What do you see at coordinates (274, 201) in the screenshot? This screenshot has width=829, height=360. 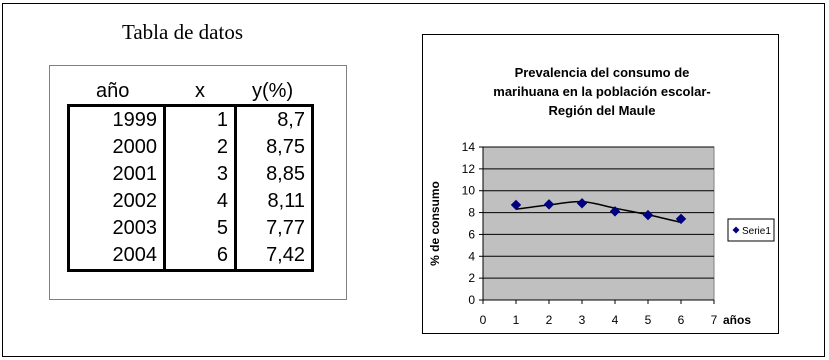 I see `table-cell: 8,11` at bounding box center [274, 201].